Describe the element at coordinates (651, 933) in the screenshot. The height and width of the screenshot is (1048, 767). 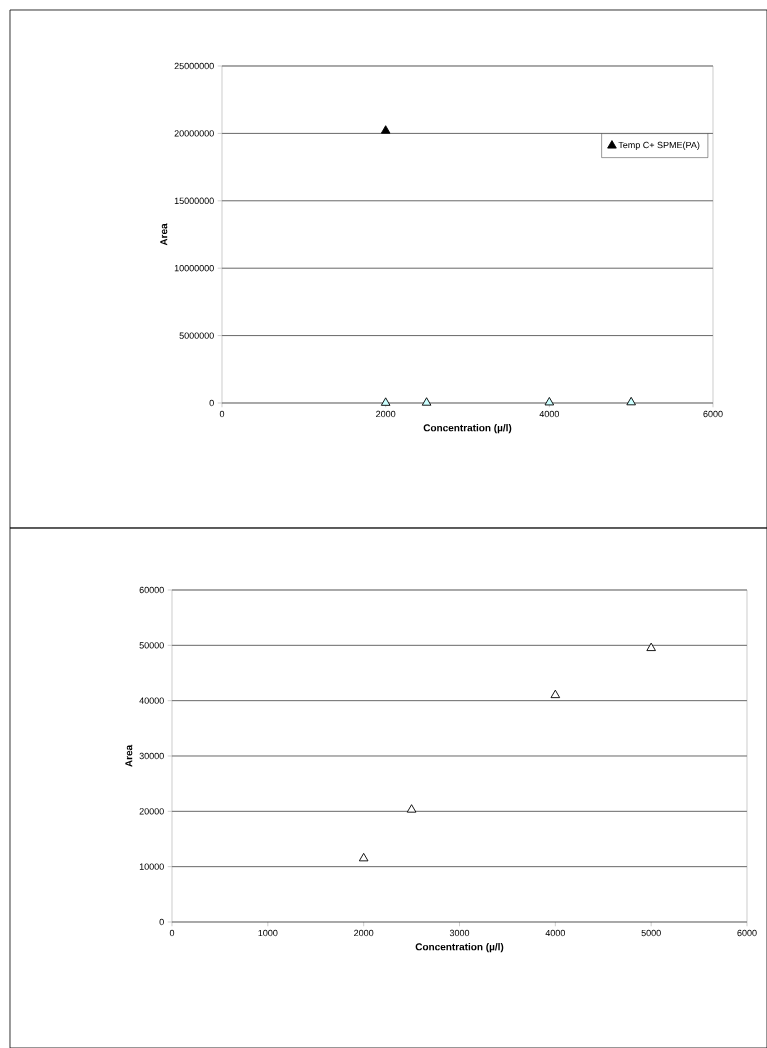
I see `x-tick-label: 5000` at that location.